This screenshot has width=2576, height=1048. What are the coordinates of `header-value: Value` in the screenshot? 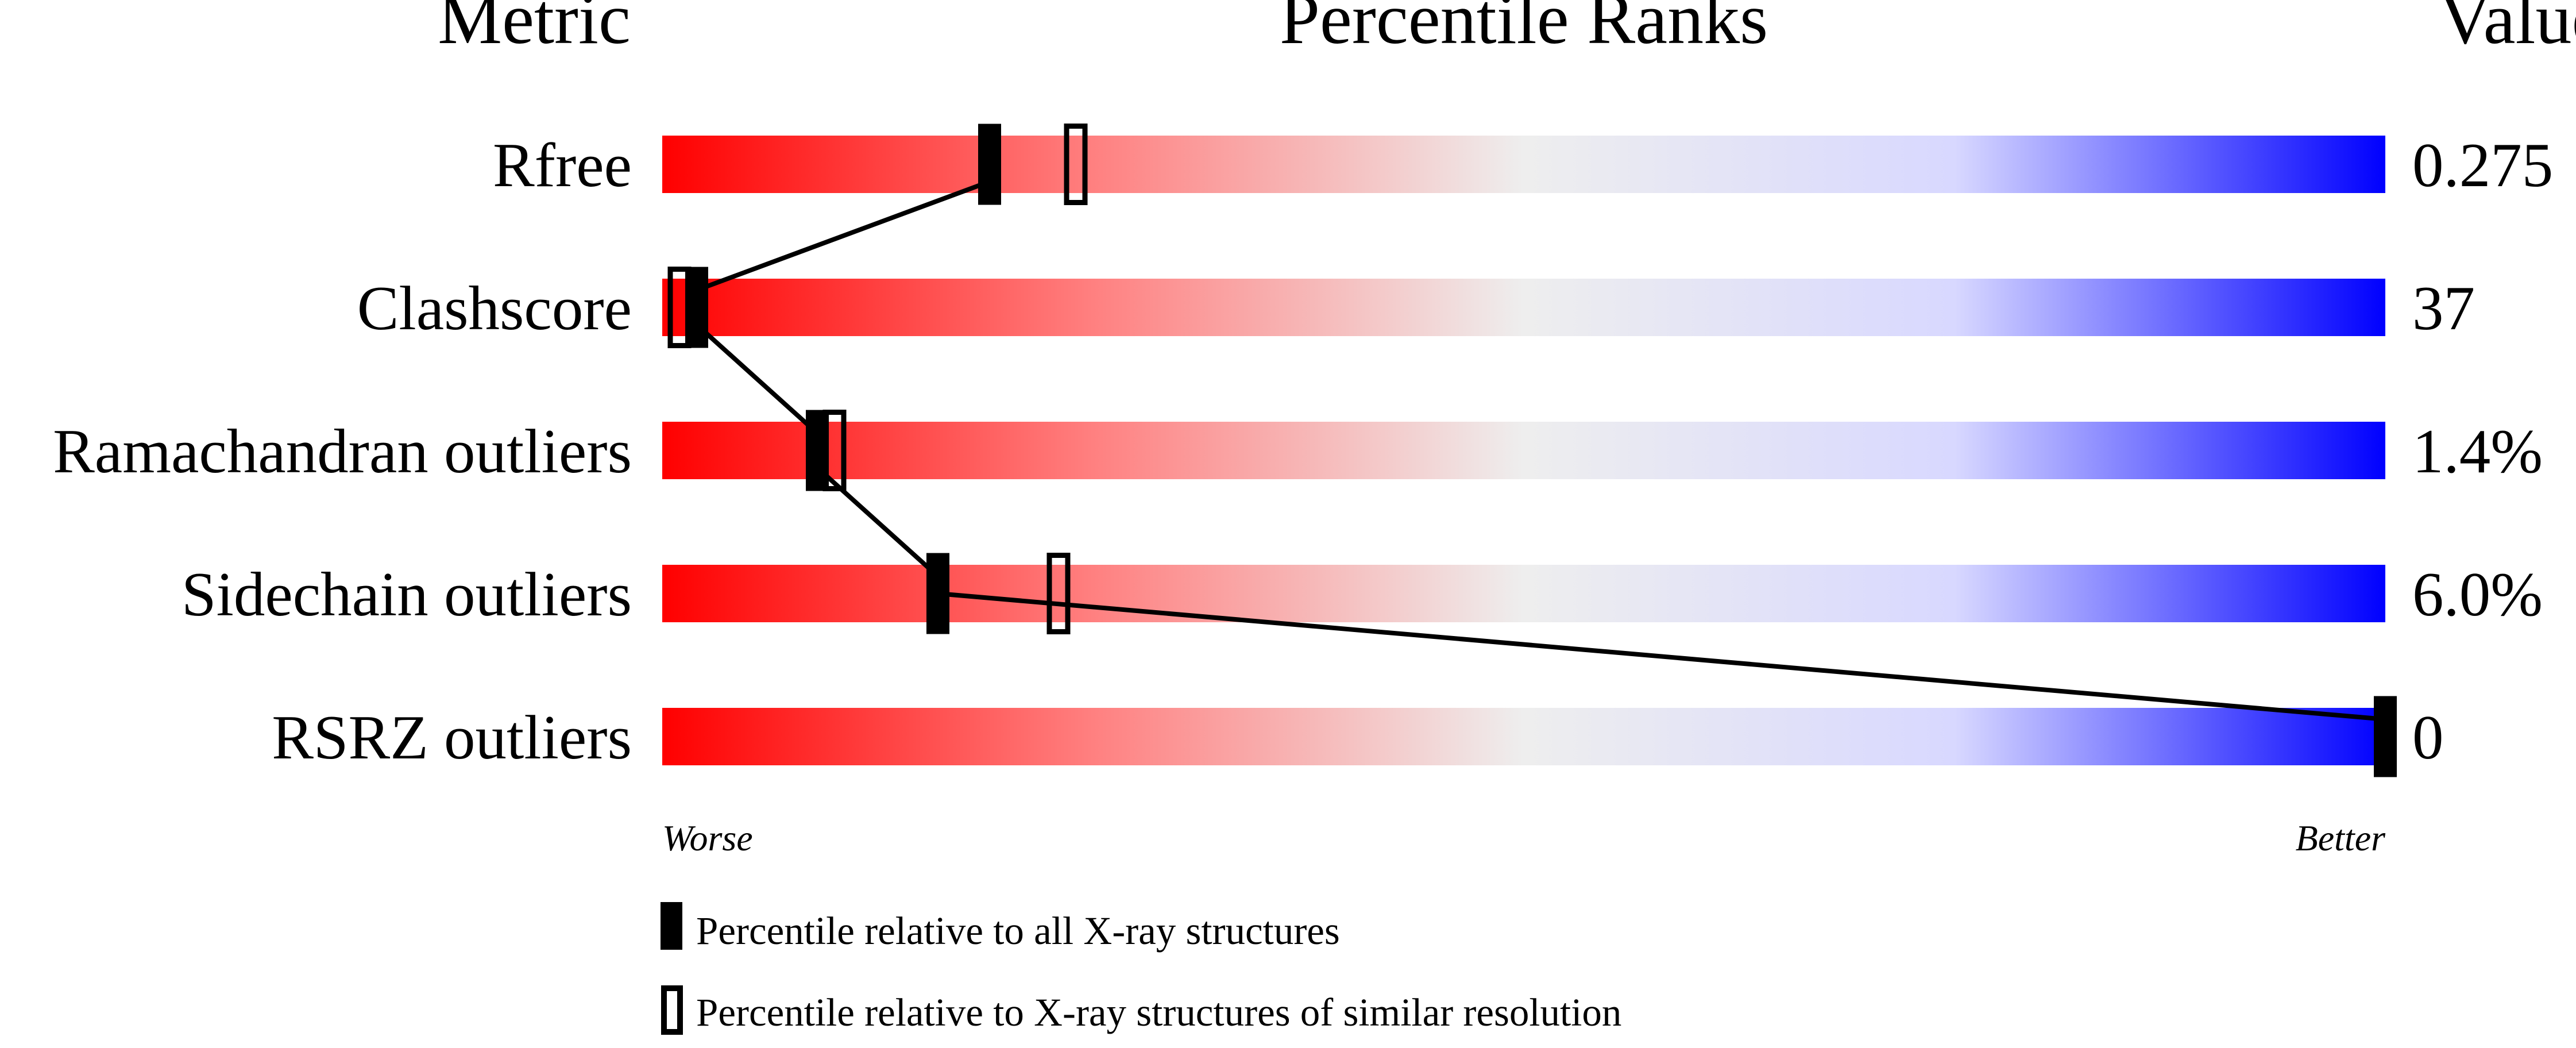 It's located at (2507, 29).